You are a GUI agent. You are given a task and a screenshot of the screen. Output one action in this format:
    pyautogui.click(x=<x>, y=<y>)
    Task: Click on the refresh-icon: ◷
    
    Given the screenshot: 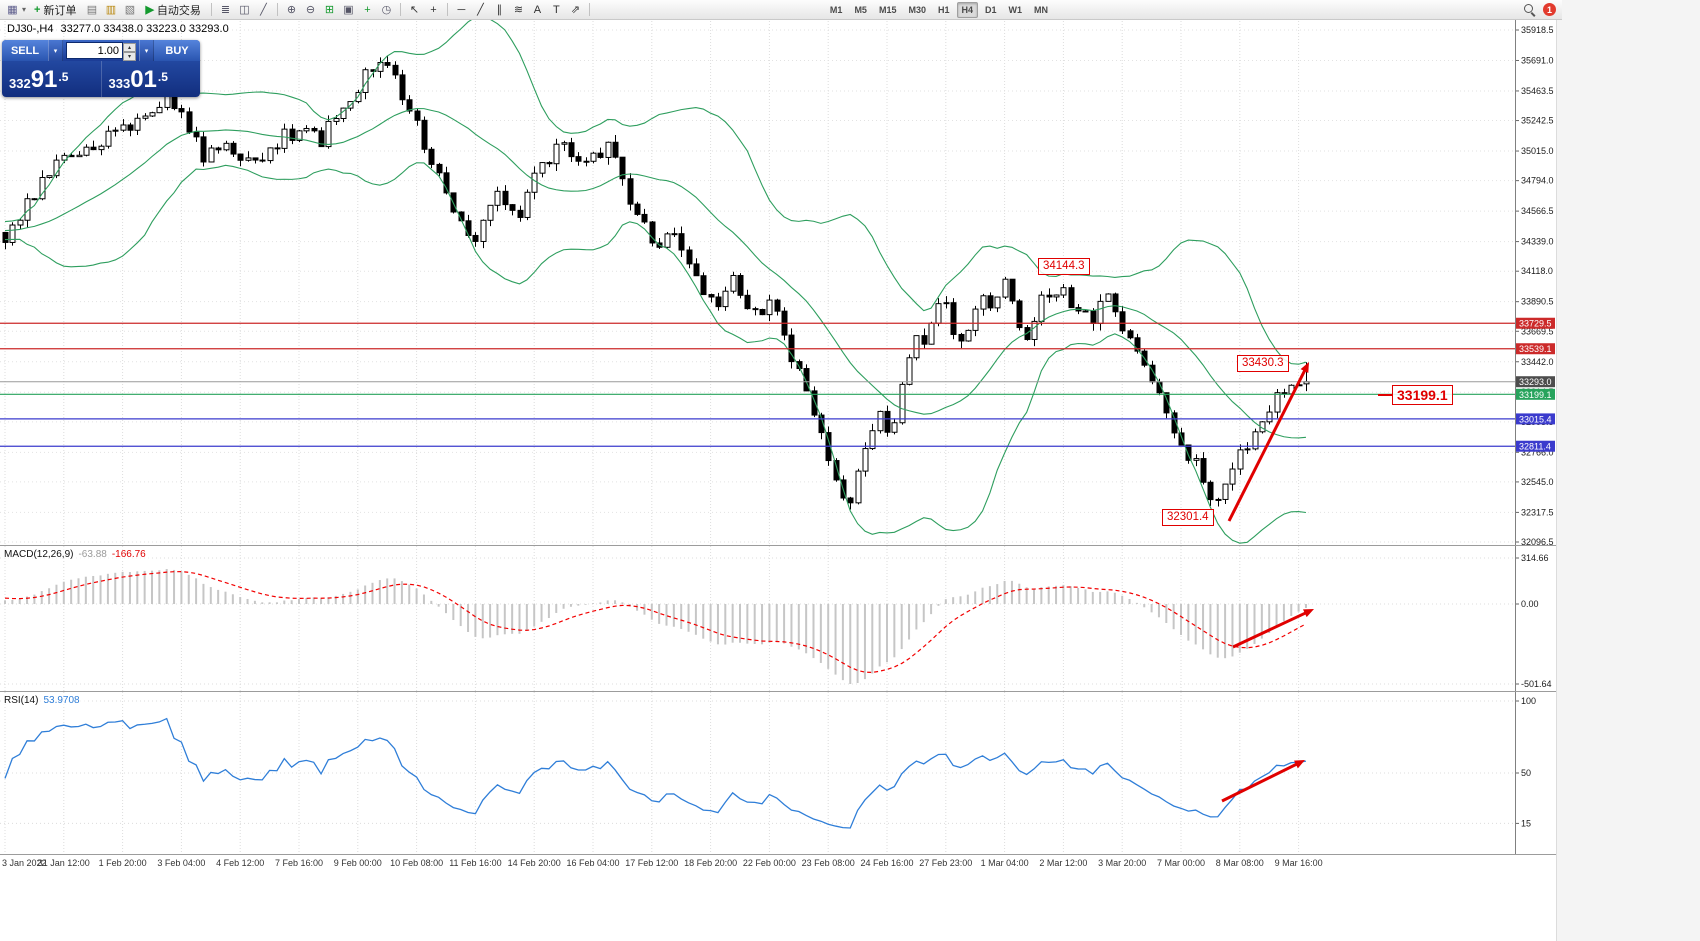 What is the action you would take?
    pyautogui.click(x=386, y=10)
    